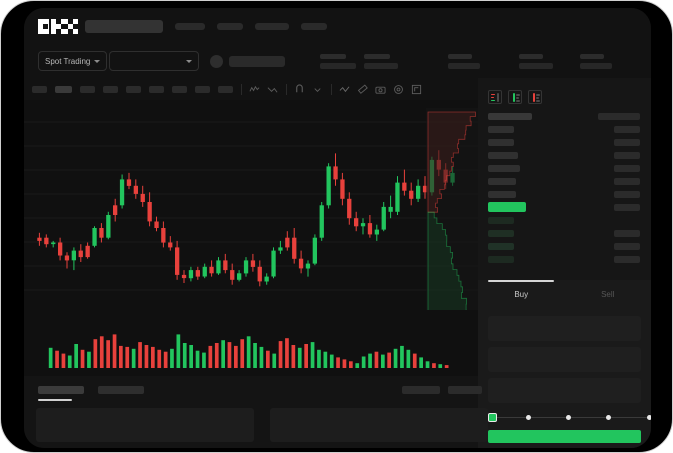 The height and width of the screenshot is (453, 673). I want to click on stat-24h-change, so click(338, 61).